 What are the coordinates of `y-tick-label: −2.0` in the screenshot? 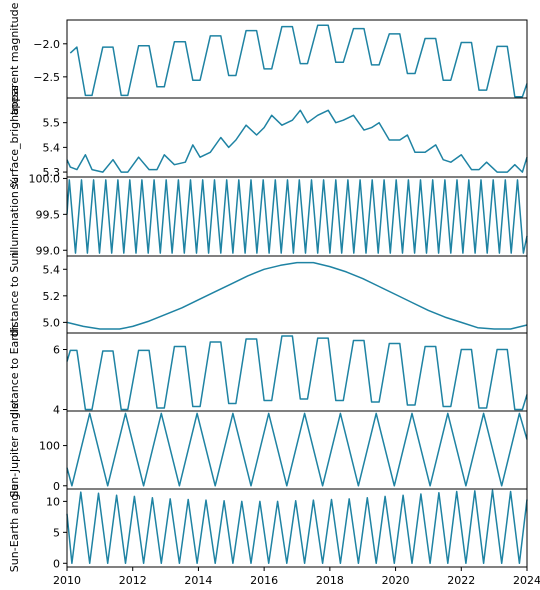 It's located at (46, 44).